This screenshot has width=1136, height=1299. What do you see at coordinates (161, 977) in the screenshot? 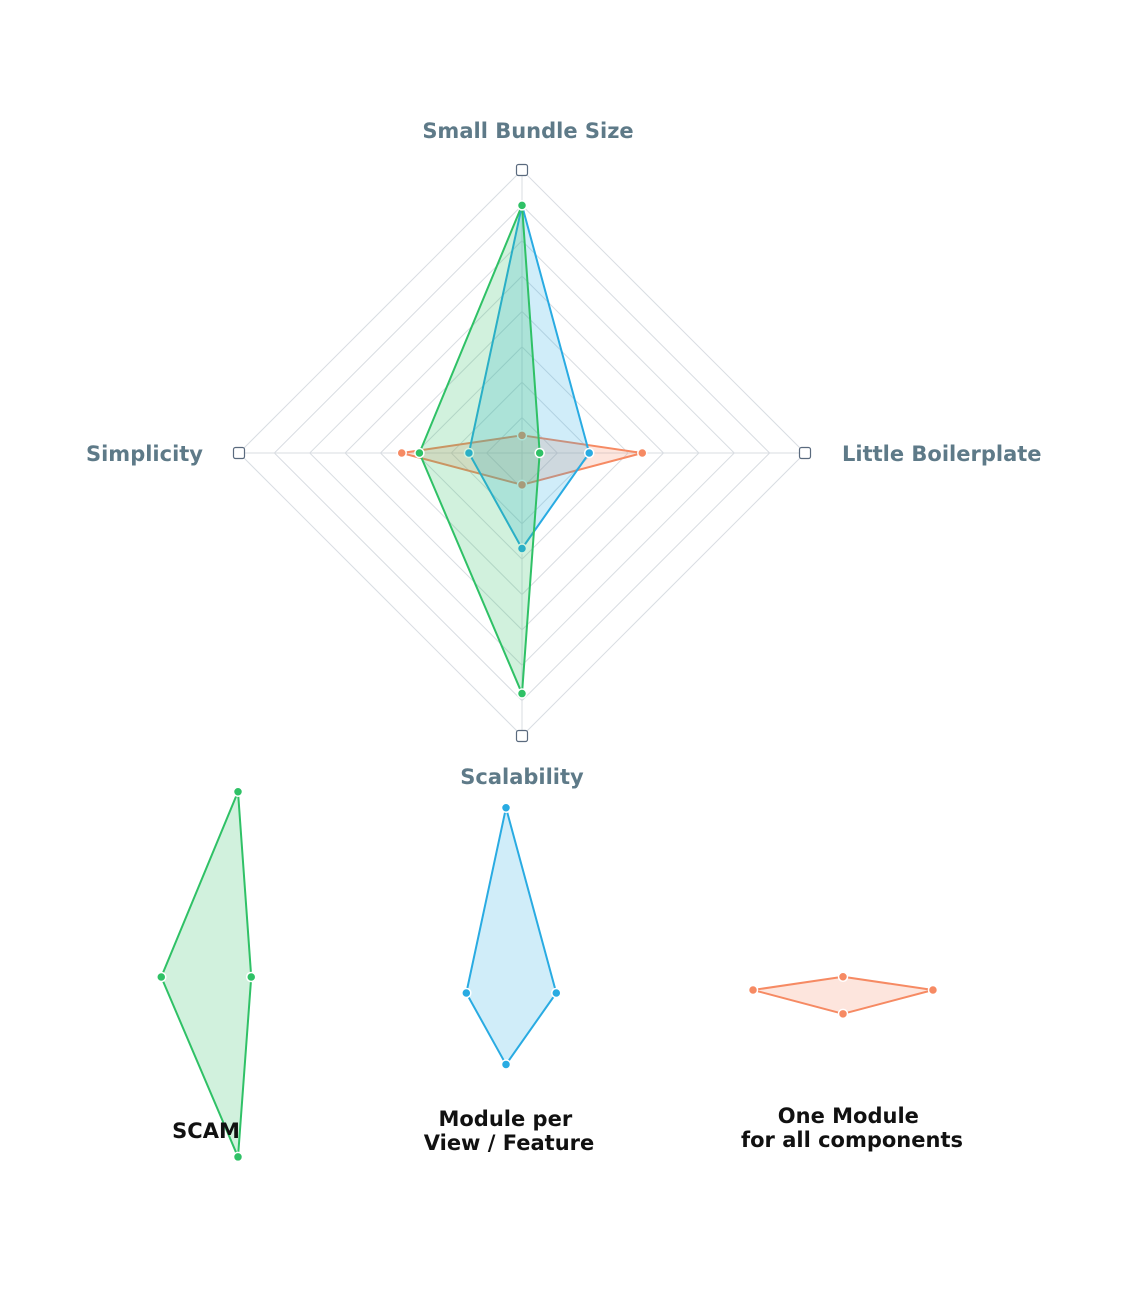
I see `legend-point-scam-simplicity` at bounding box center [161, 977].